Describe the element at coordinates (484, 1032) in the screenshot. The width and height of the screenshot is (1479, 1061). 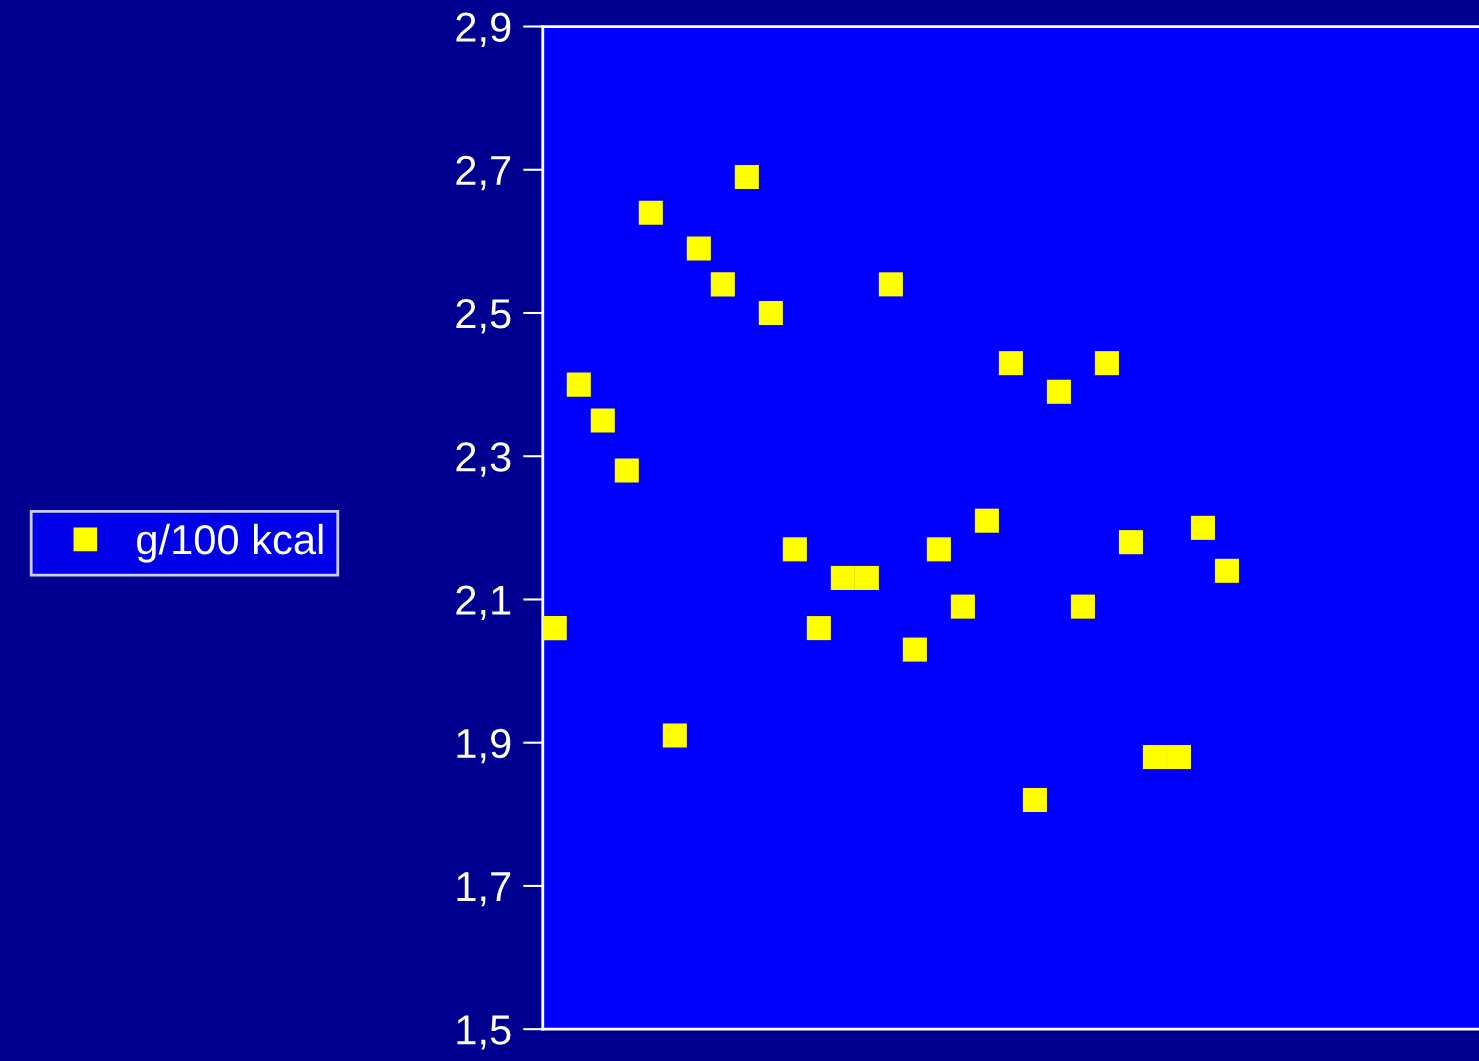
I see `y-tick-label: 1,5` at that location.